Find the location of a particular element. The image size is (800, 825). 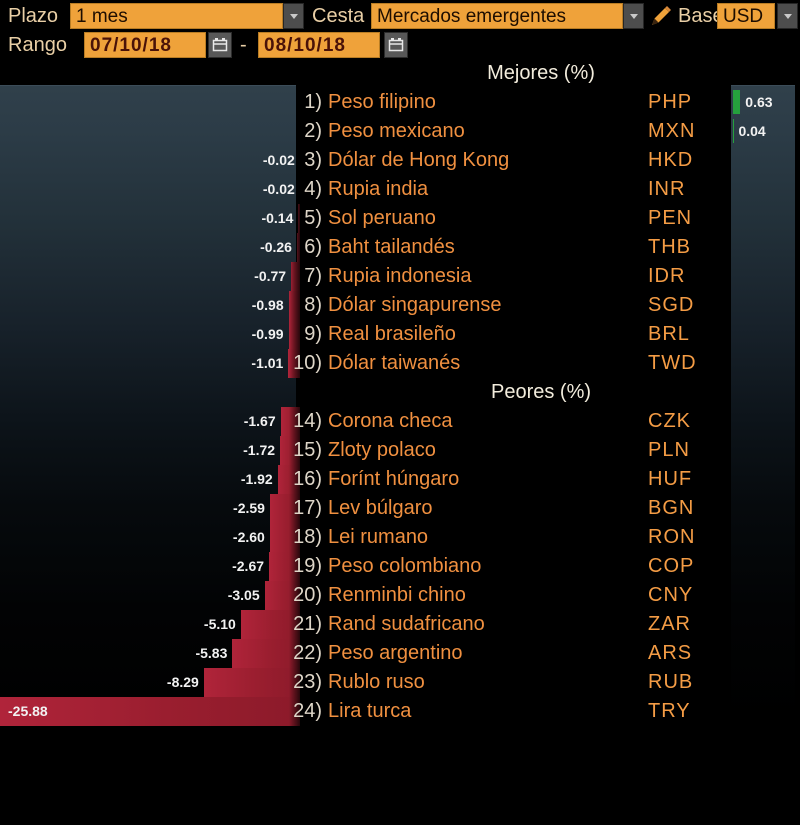

currency-code: THB is located at coordinates (669, 247).